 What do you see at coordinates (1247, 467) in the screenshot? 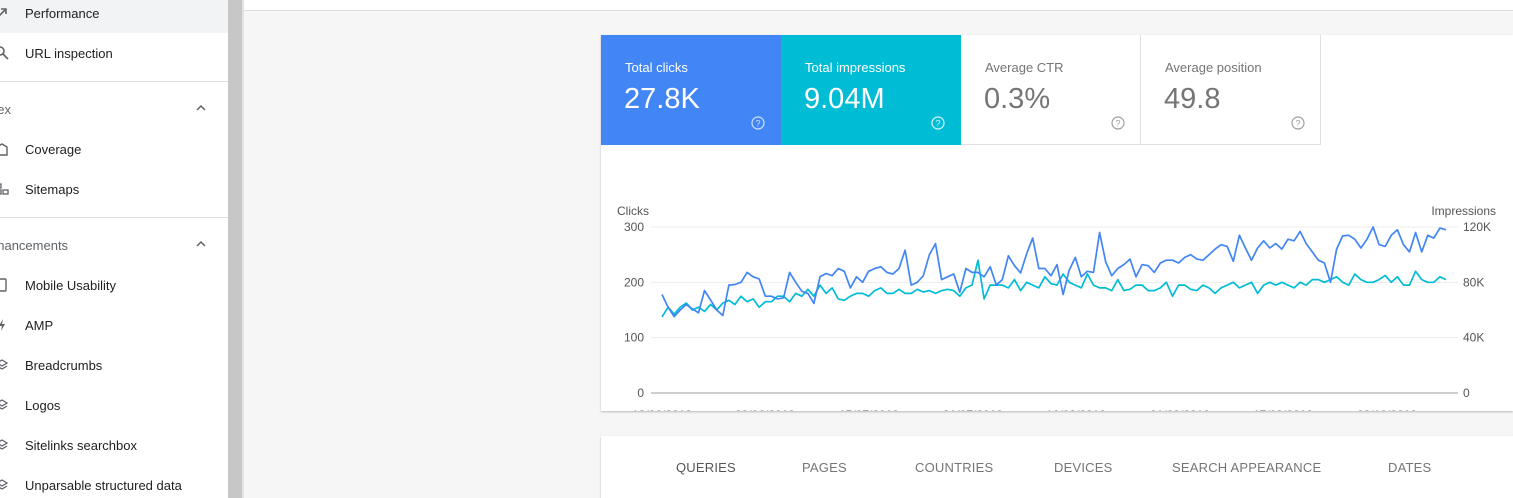
I see `tab-search-appearance: SEARCH APPEARANCE` at bounding box center [1247, 467].